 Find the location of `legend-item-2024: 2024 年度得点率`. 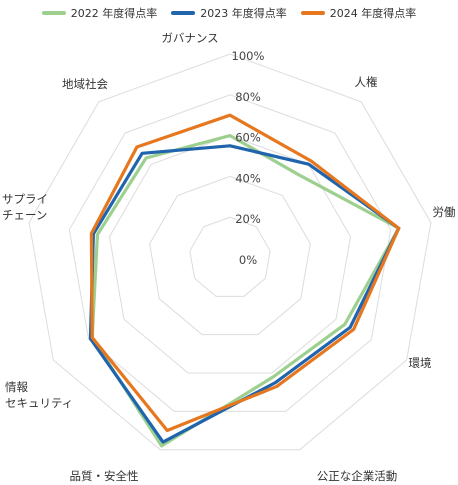

legend-item-2024: 2024 年度得点率 is located at coordinates (358, 13).